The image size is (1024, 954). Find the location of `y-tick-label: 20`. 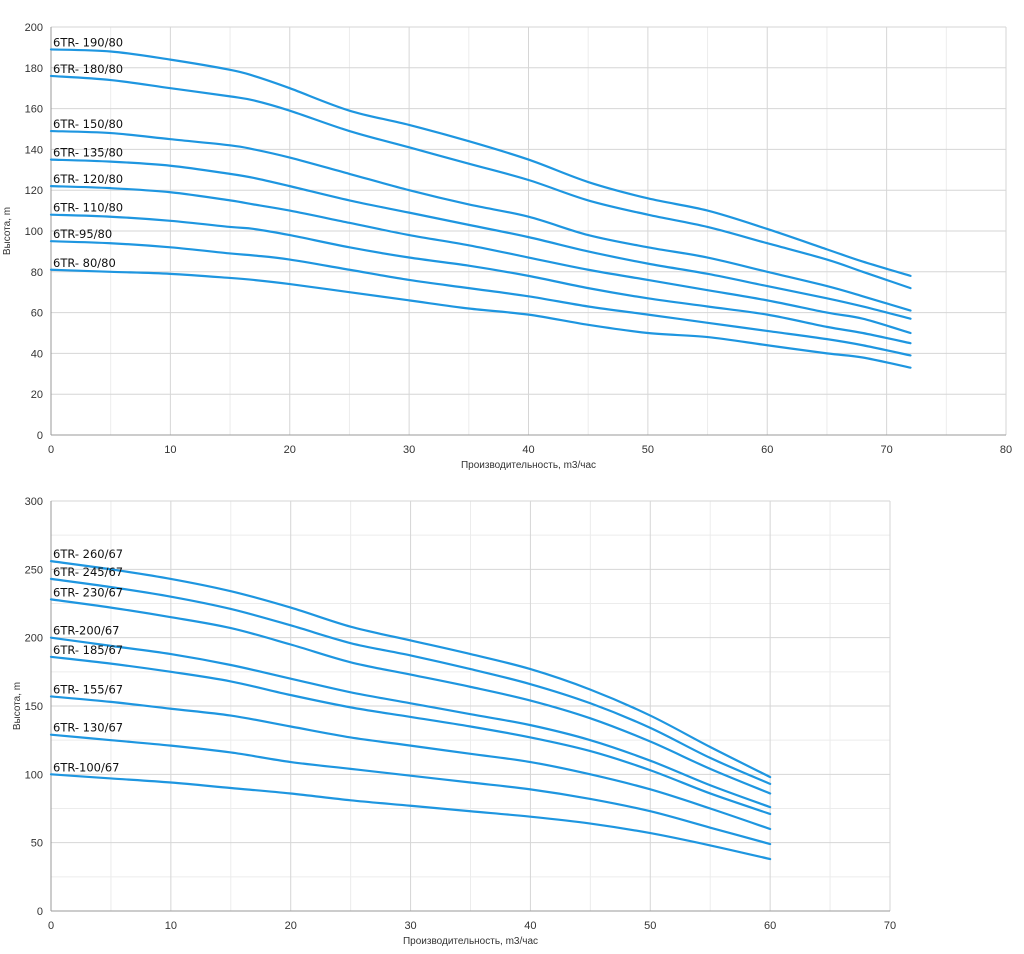

y-tick-label: 20 is located at coordinates (37, 395).